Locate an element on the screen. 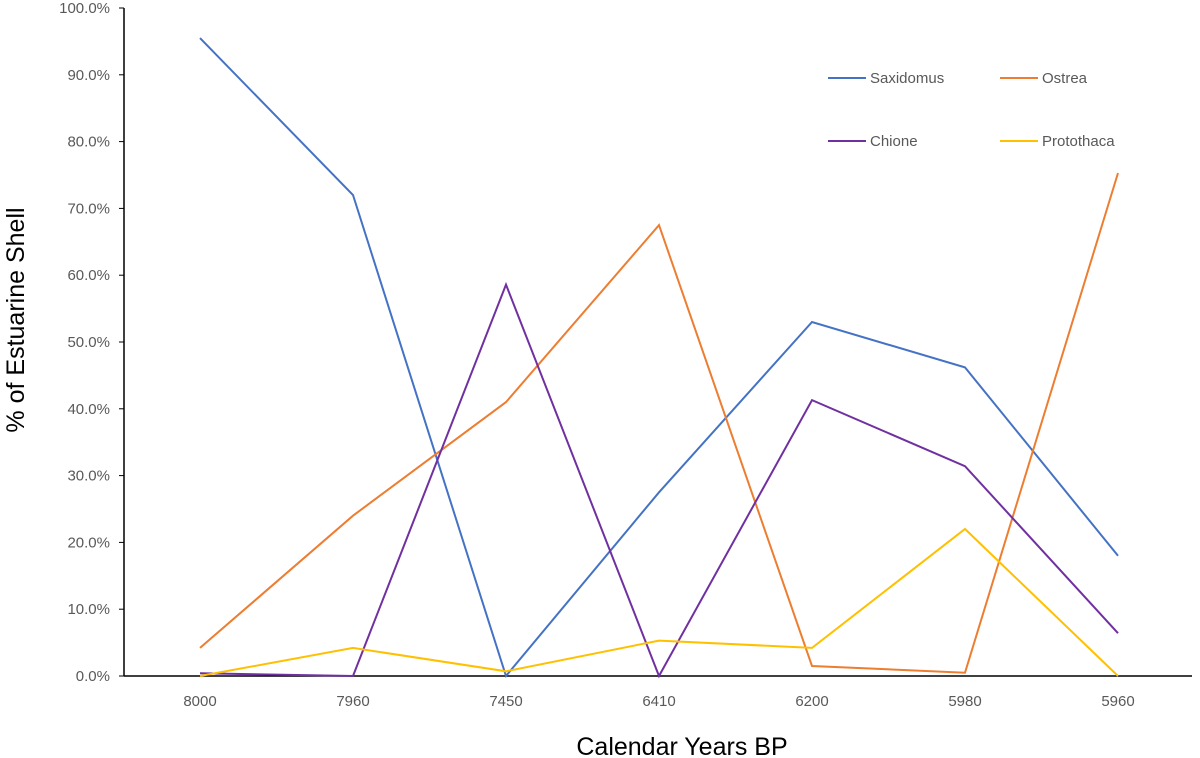  y-tick-label: 50.0% is located at coordinates (88, 342).